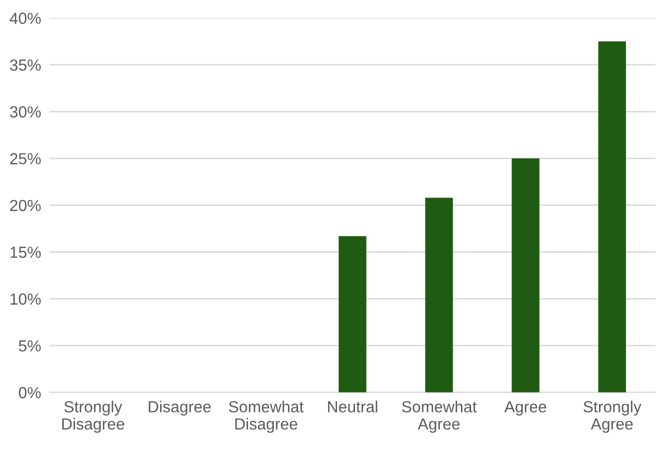 The width and height of the screenshot is (662, 451). Describe the element at coordinates (25, 158) in the screenshot. I see `y-tick-label: 25%` at that location.